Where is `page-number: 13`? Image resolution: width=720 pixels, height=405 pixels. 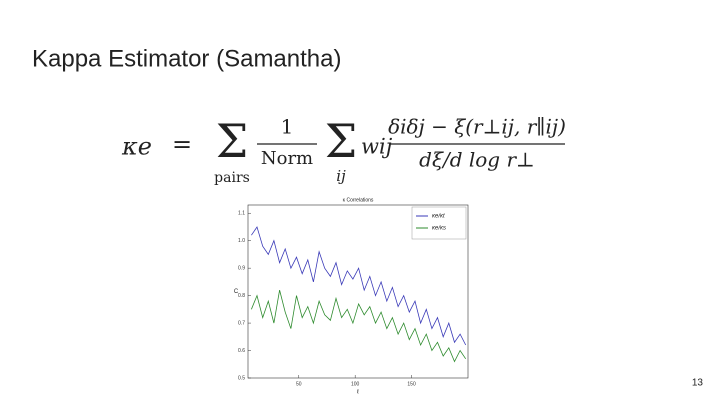
page-number: 13 is located at coordinates (698, 383).